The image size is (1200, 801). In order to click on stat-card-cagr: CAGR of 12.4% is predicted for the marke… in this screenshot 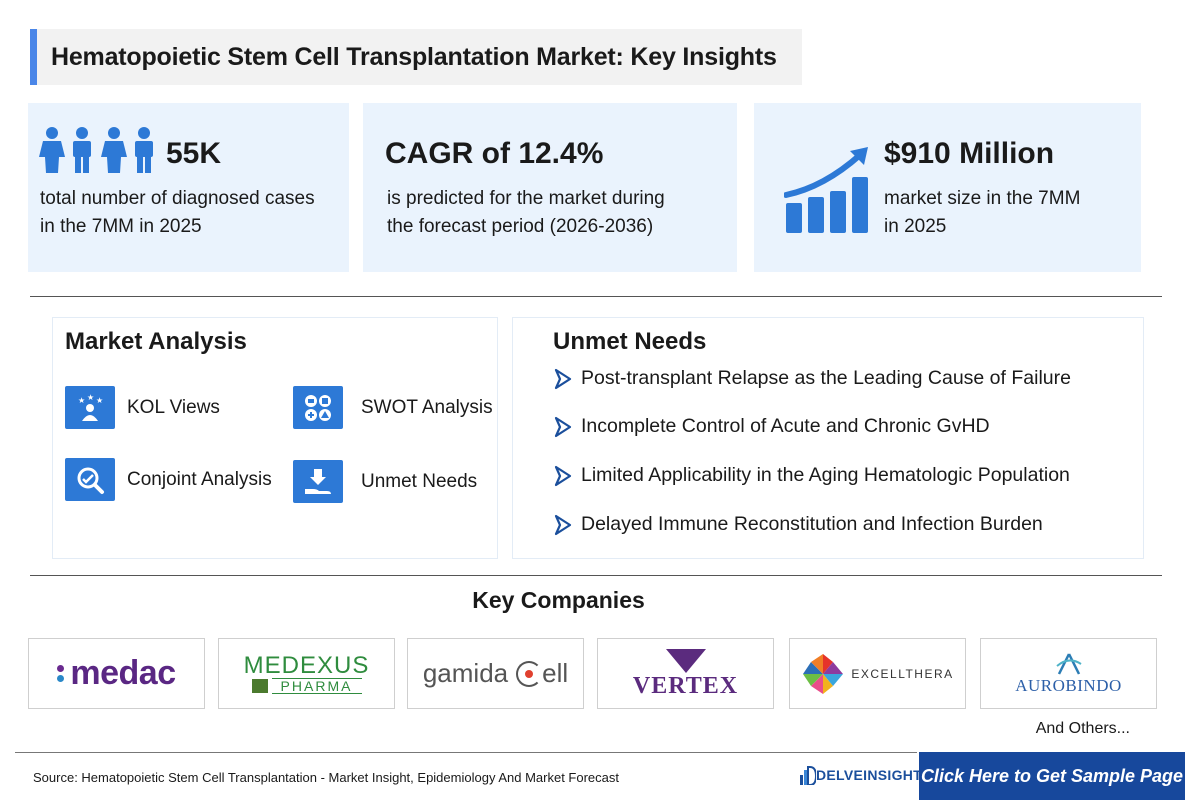, I will do `click(550, 187)`.